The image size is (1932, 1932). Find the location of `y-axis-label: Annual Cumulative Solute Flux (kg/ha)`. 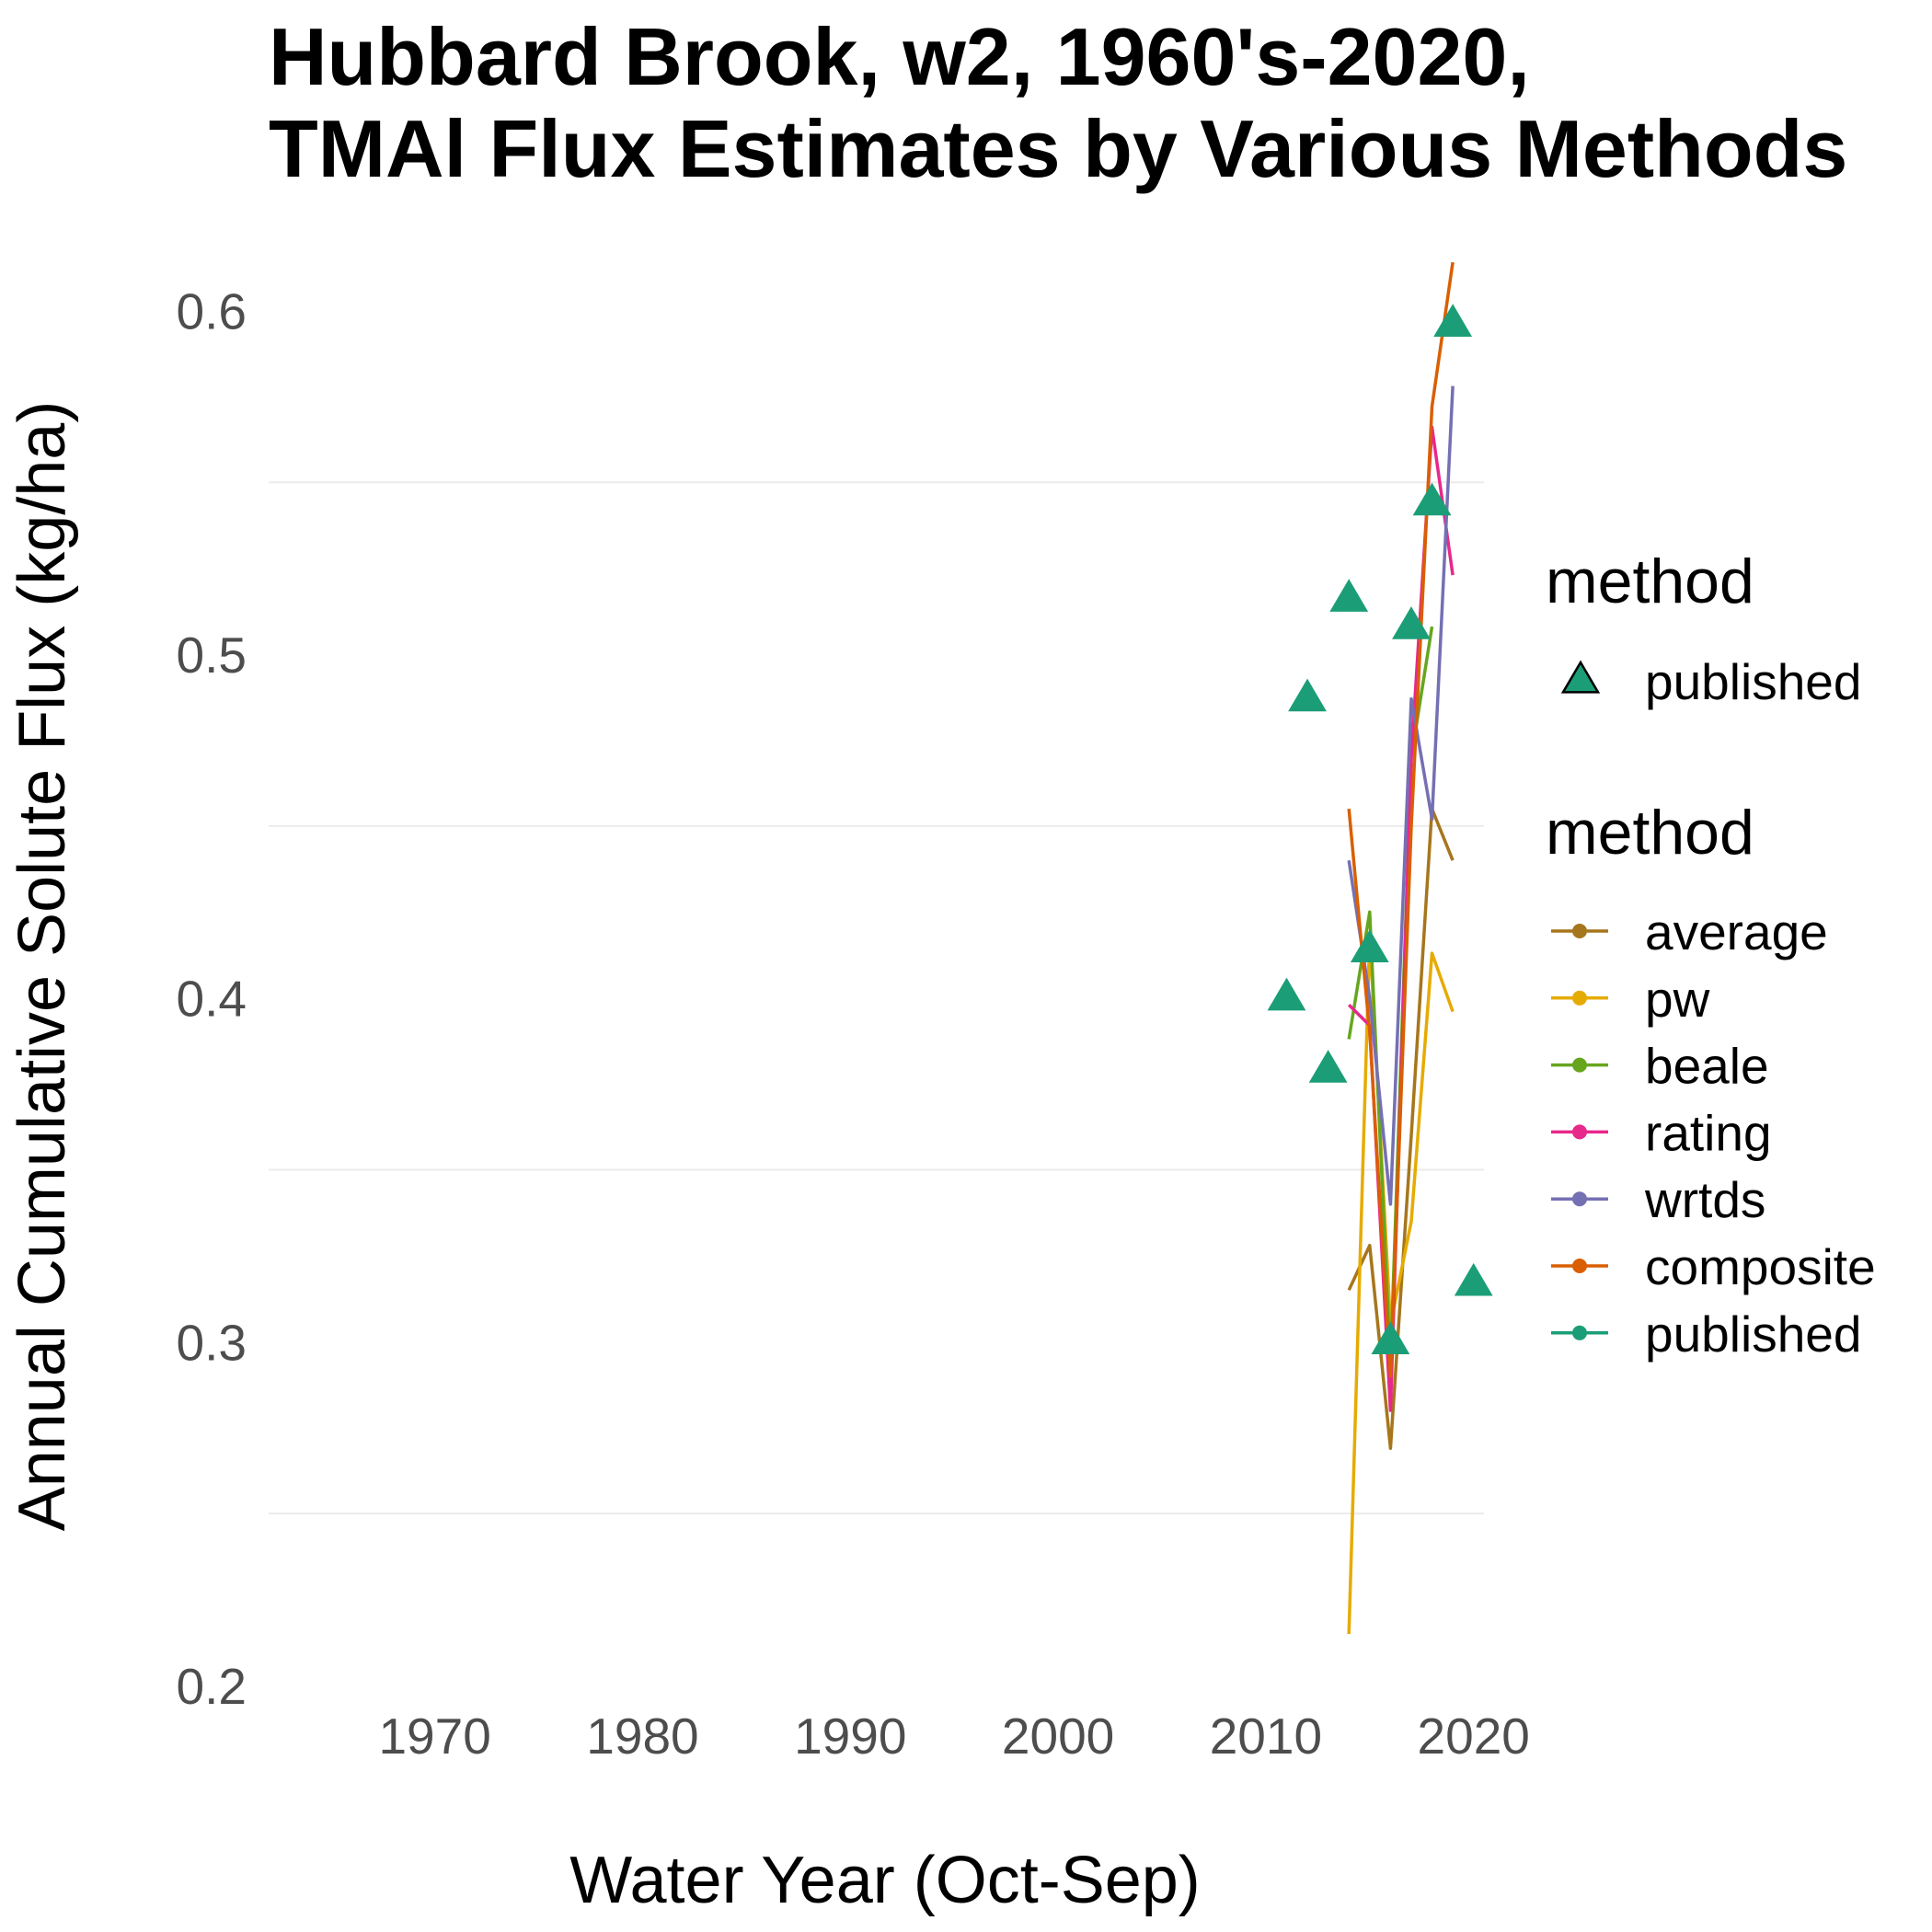

y-axis-label: Annual Cumulative Solute Flux (kg/ha) is located at coordinates (42, 966).